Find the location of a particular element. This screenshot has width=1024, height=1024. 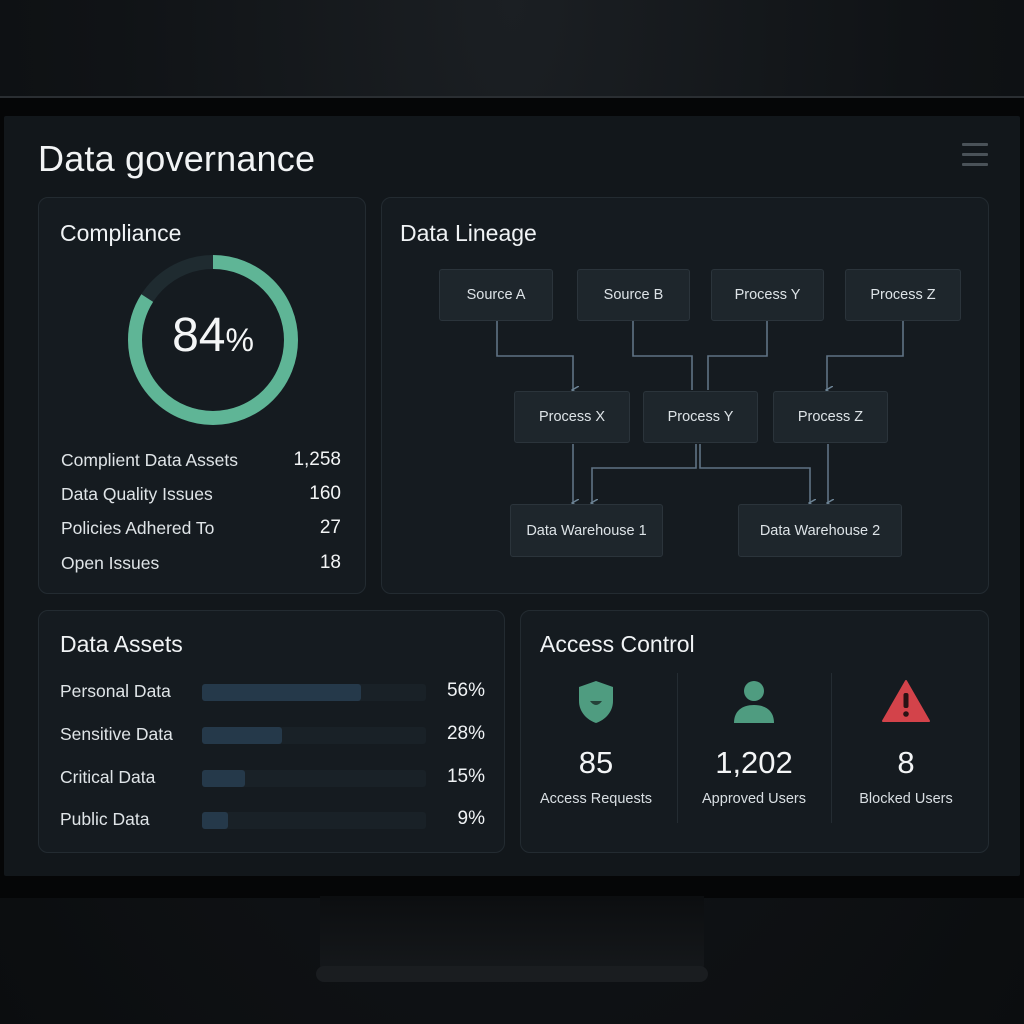

approved-users-value: 1,202 is located at coordinates (754, 762).